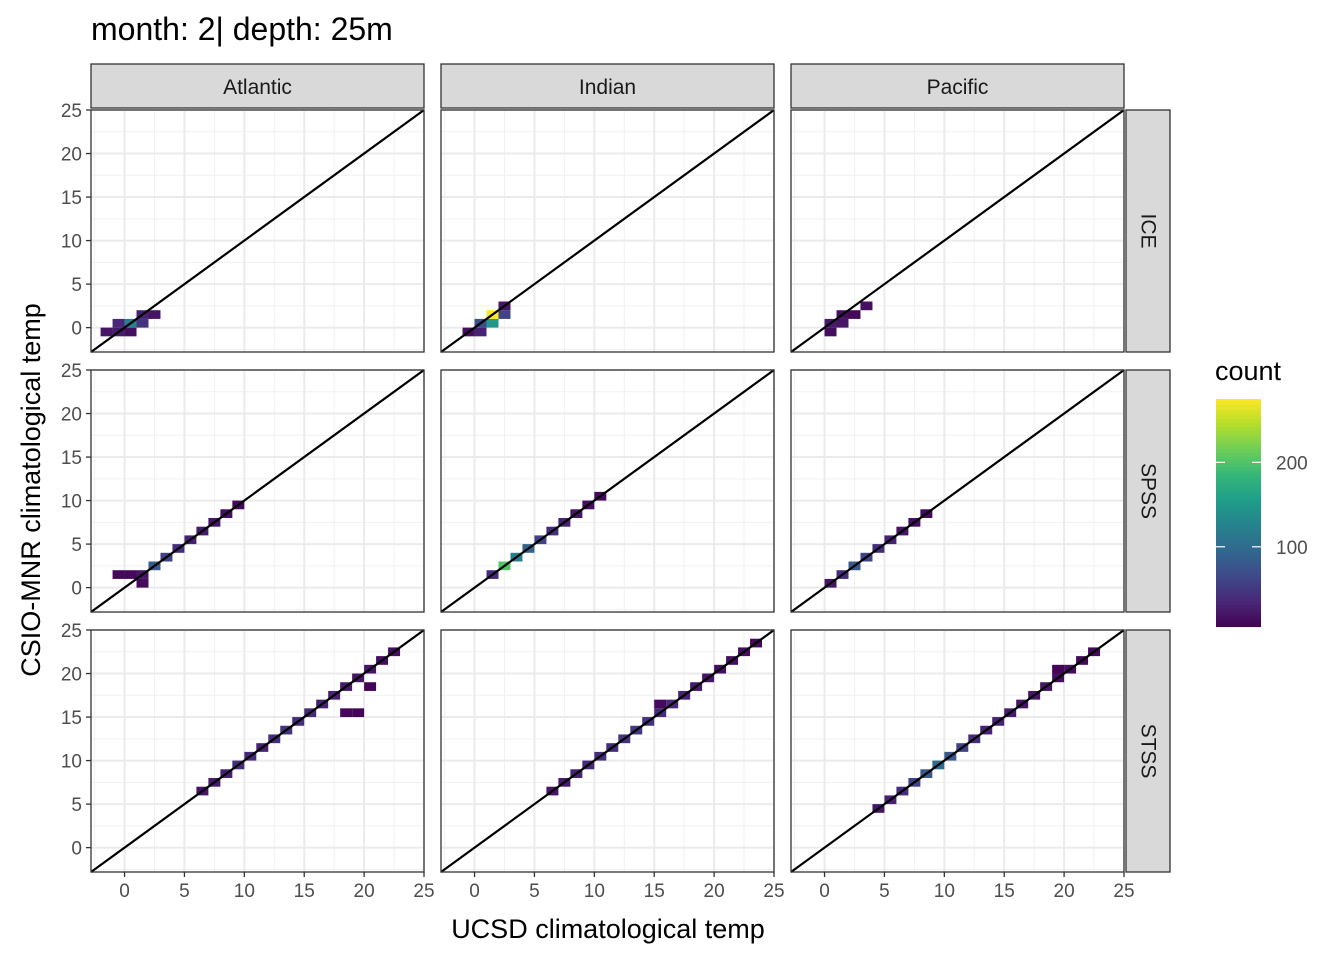 This screenshot has width=1344, height=960. What do you see at coordinates (1238, 513) in the screenshot?
I see `colorbar` at bounding box center [1238, 513].